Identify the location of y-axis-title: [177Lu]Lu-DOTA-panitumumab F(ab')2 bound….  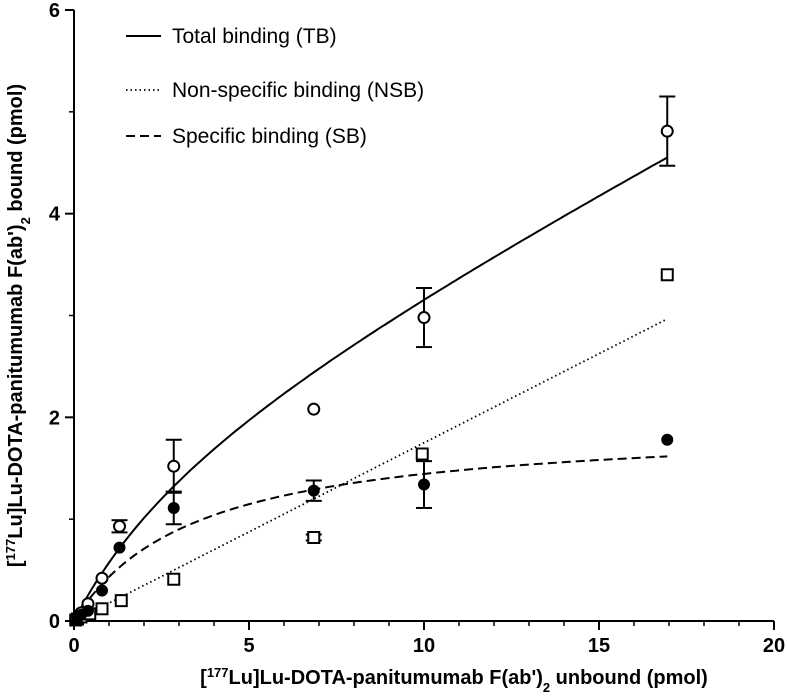
(18, 325).